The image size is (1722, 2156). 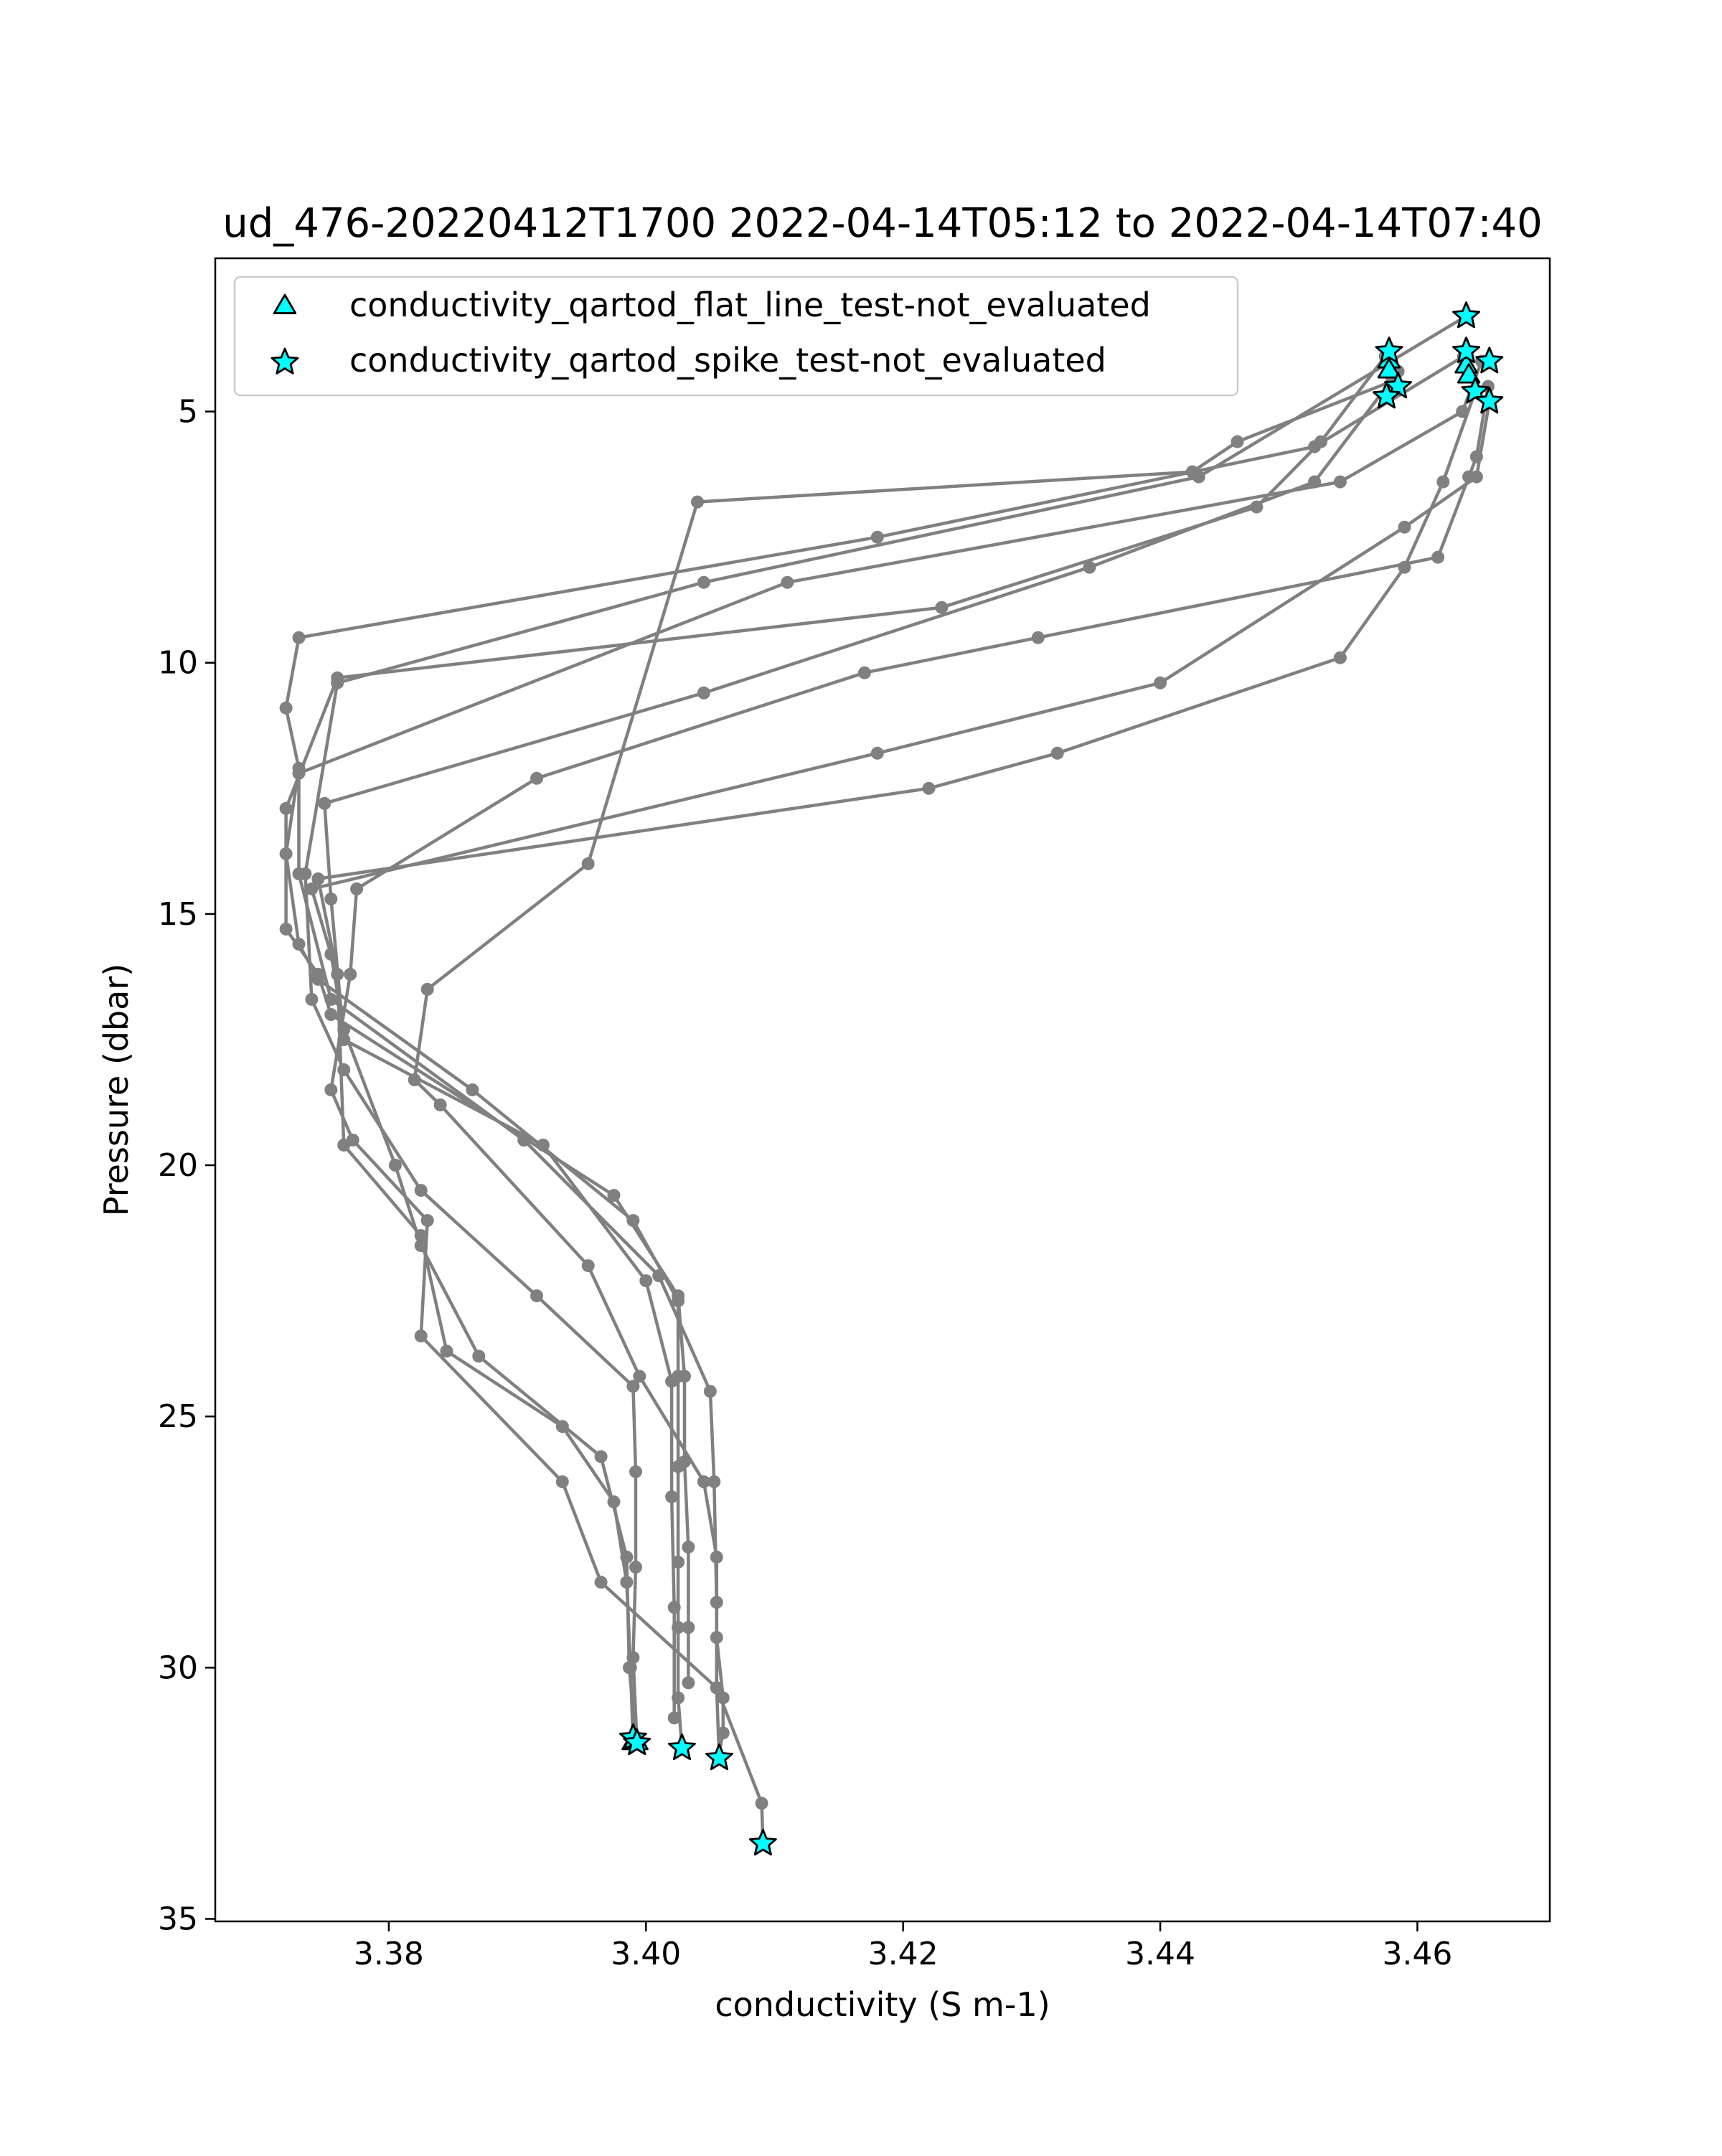 I want to click on legend-star-icon, so click(x=284, y=361).